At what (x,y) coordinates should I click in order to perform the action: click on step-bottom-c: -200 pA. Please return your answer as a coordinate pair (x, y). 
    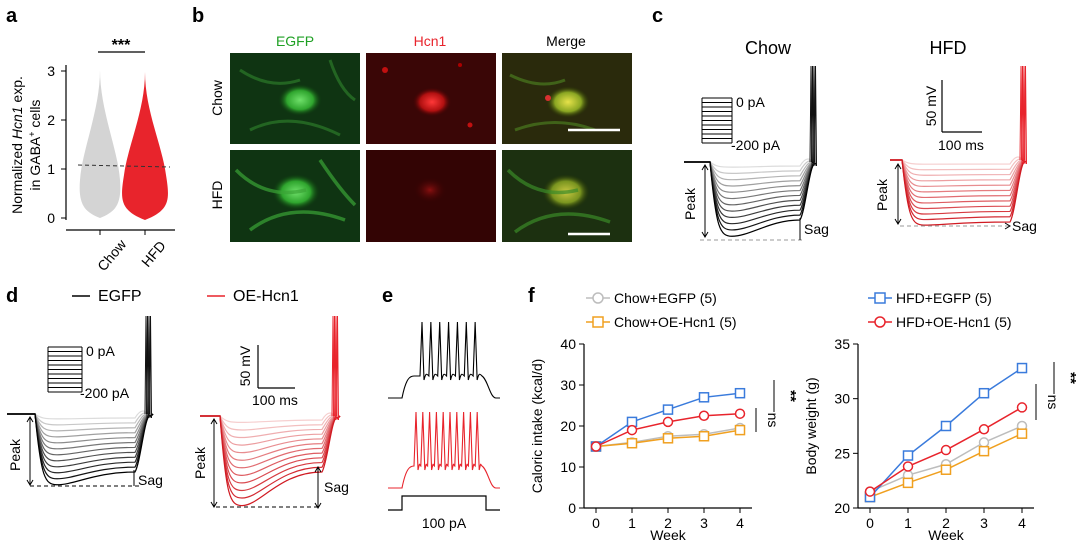
    Looking at the image, I should click on (756, 145).